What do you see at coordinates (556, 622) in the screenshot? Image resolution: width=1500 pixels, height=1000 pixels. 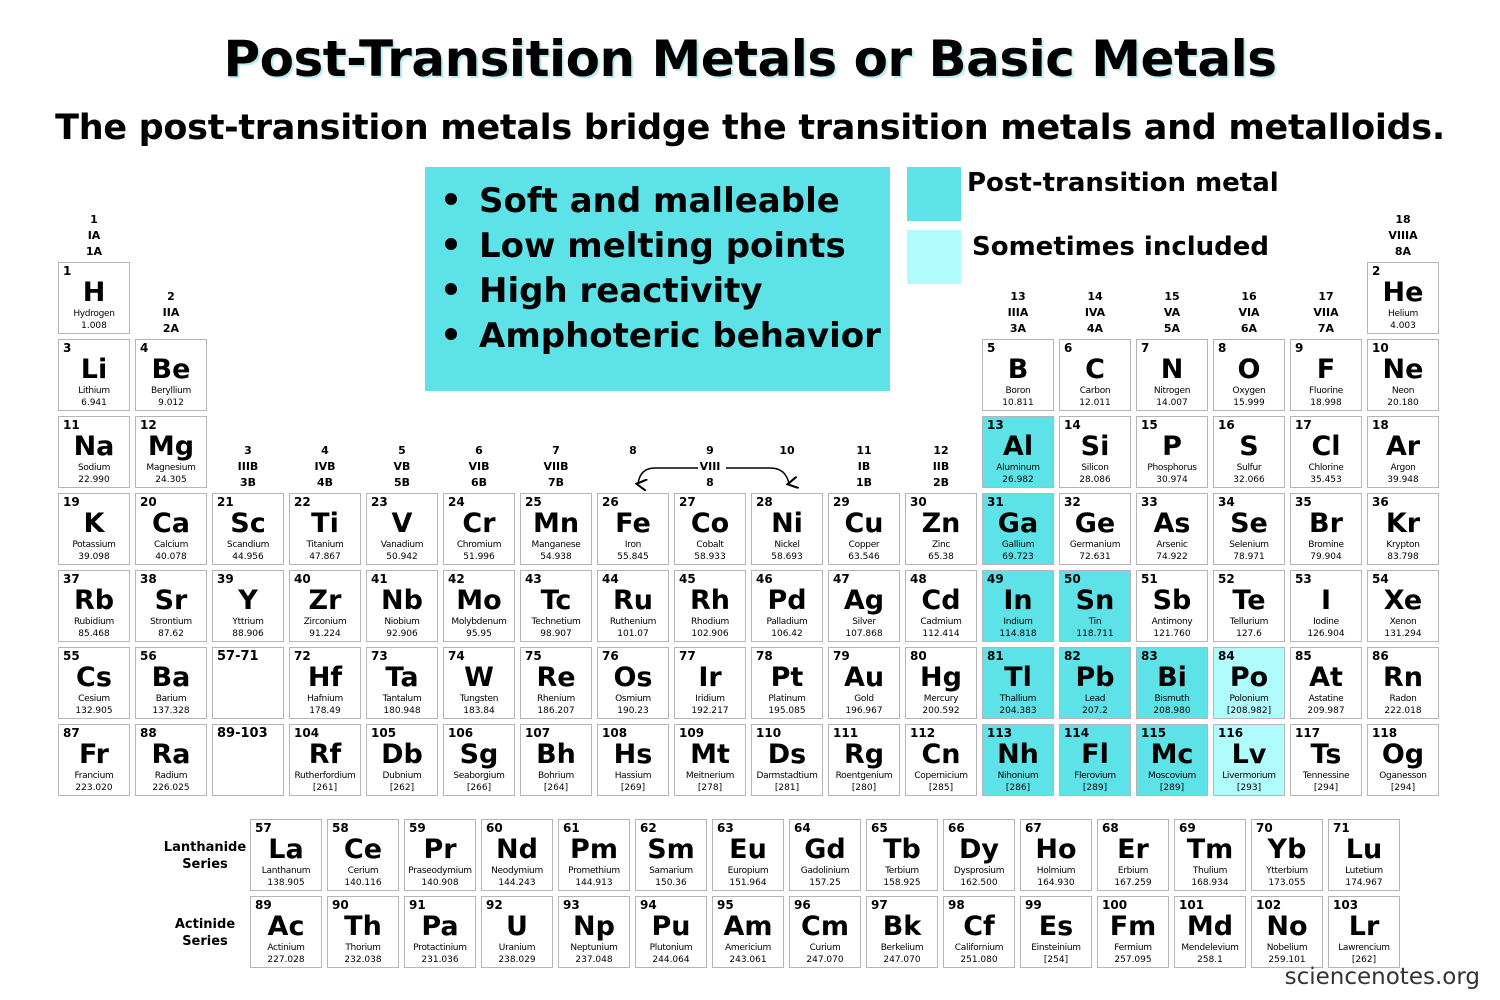 I see `element-name: Technetium` at bounding box center [556, 622].